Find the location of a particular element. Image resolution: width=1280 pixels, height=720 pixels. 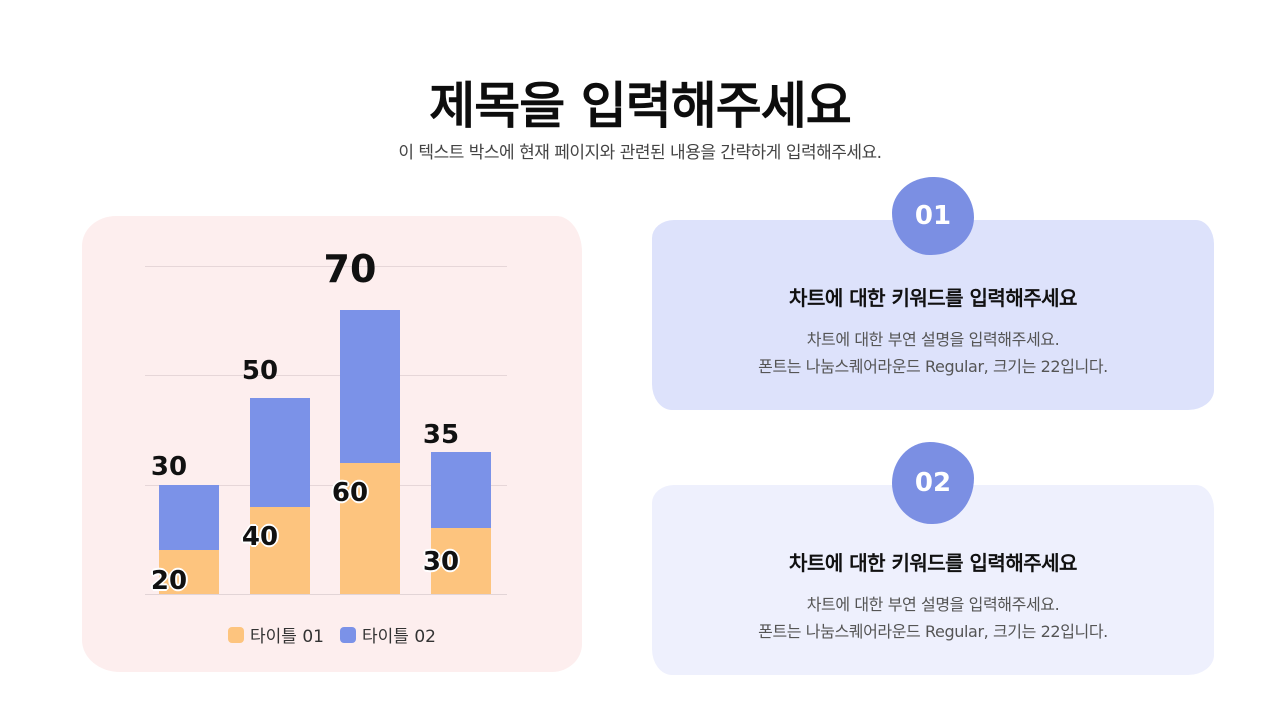

page-subtitle: 이 텍스트 박스에 현재 페이지와 관련된 내용을 간략하게 입력해주세요. is located at coordinates (640, 153).